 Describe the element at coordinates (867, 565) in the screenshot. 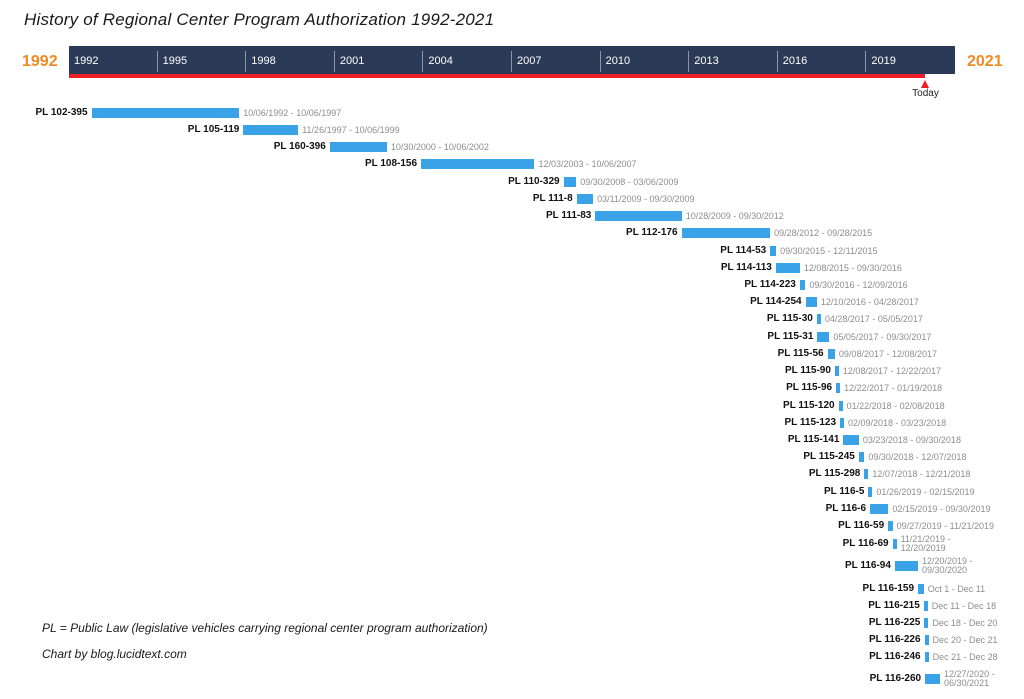

I see `law-label: PL 116-94` at that location.